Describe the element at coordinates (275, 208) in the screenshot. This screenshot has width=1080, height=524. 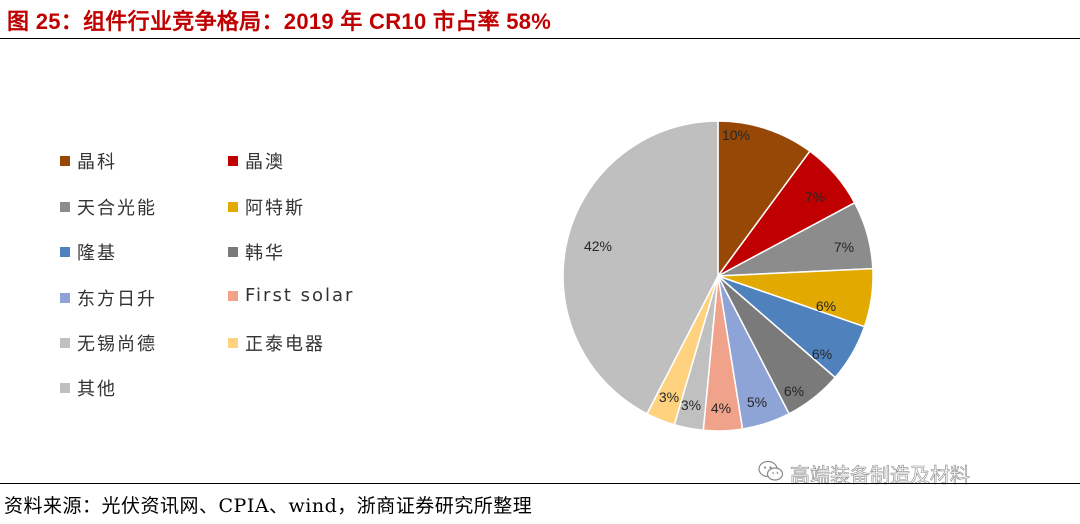
I see `legend-label: 阿特斯` at that location.